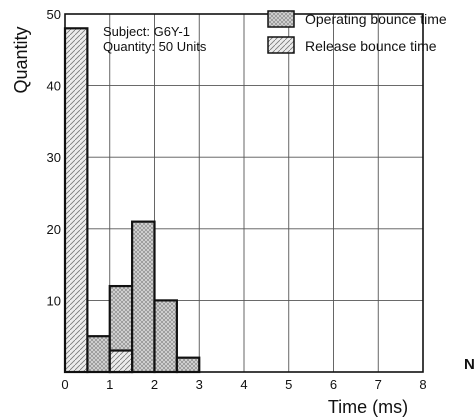  Describe the element at coordinates (281, 45) in the screenshot. I see `legend-swatch-release` at that location.